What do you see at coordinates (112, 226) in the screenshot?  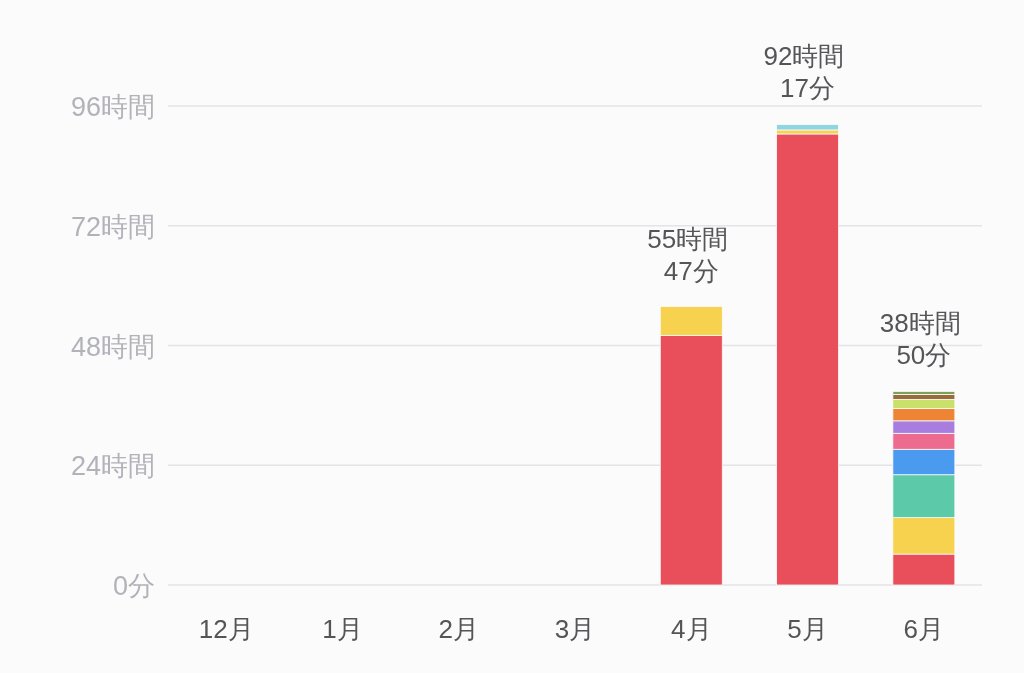 I see `y-tick-label: 72時間` at bounding box center [112, 226].